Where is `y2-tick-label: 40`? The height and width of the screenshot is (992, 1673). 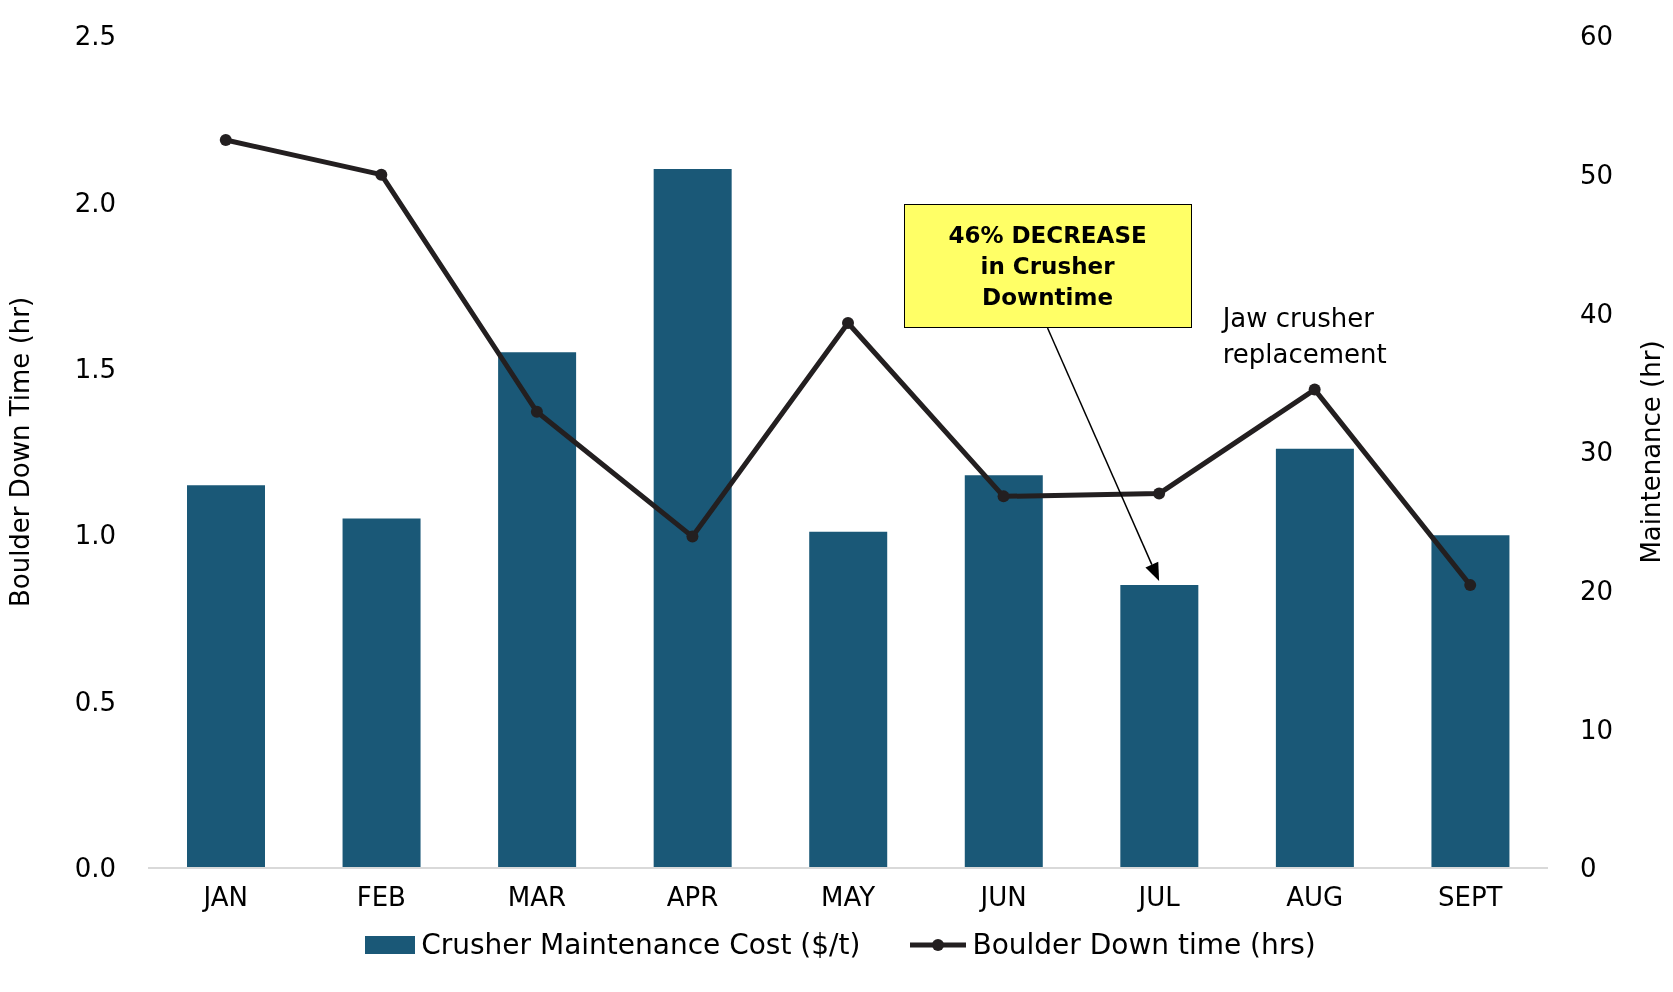 y2-tick-label: 40 is located at coordinates (1597, 313).